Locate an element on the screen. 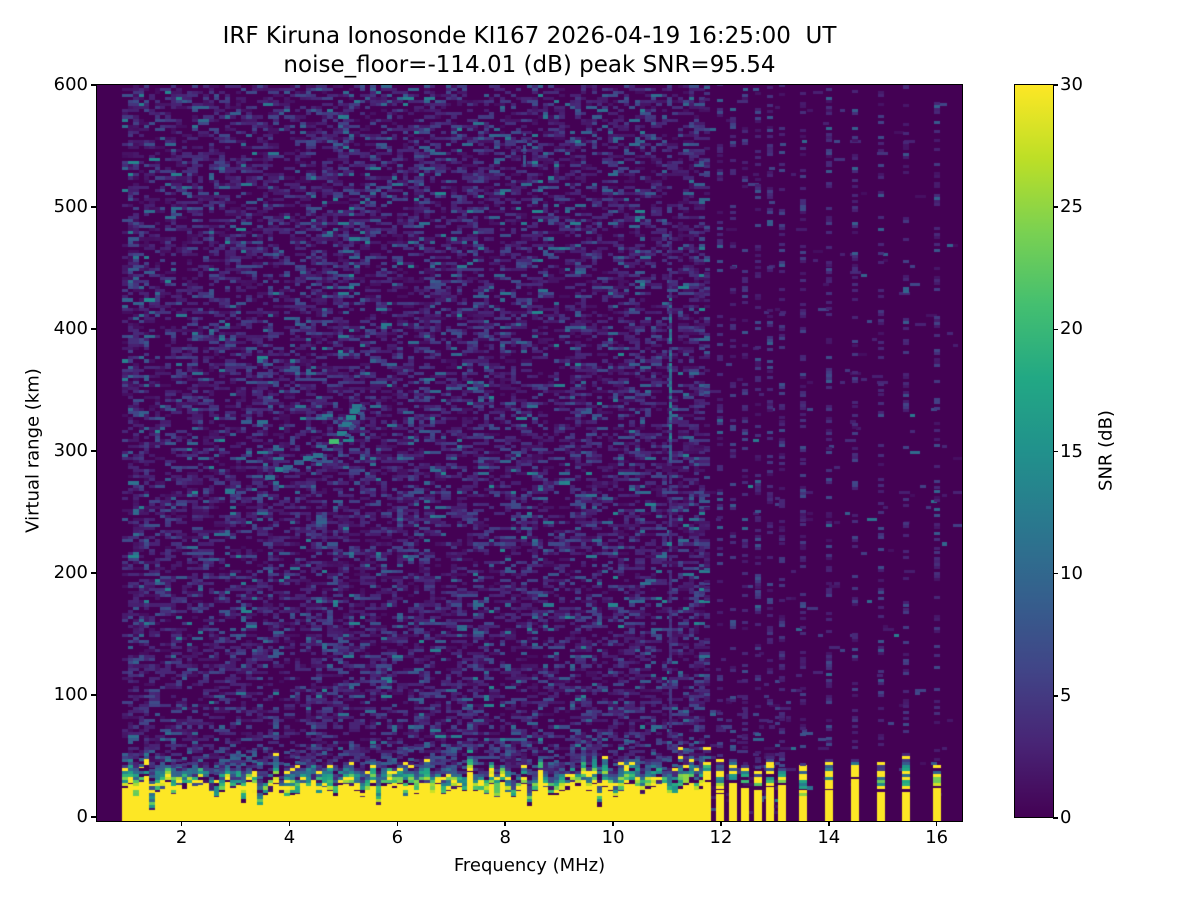 Image resolution: width=1200 pixels, height=900 pixels. colorbar-tick-label: 20 is located at coordinates (1071, 329).